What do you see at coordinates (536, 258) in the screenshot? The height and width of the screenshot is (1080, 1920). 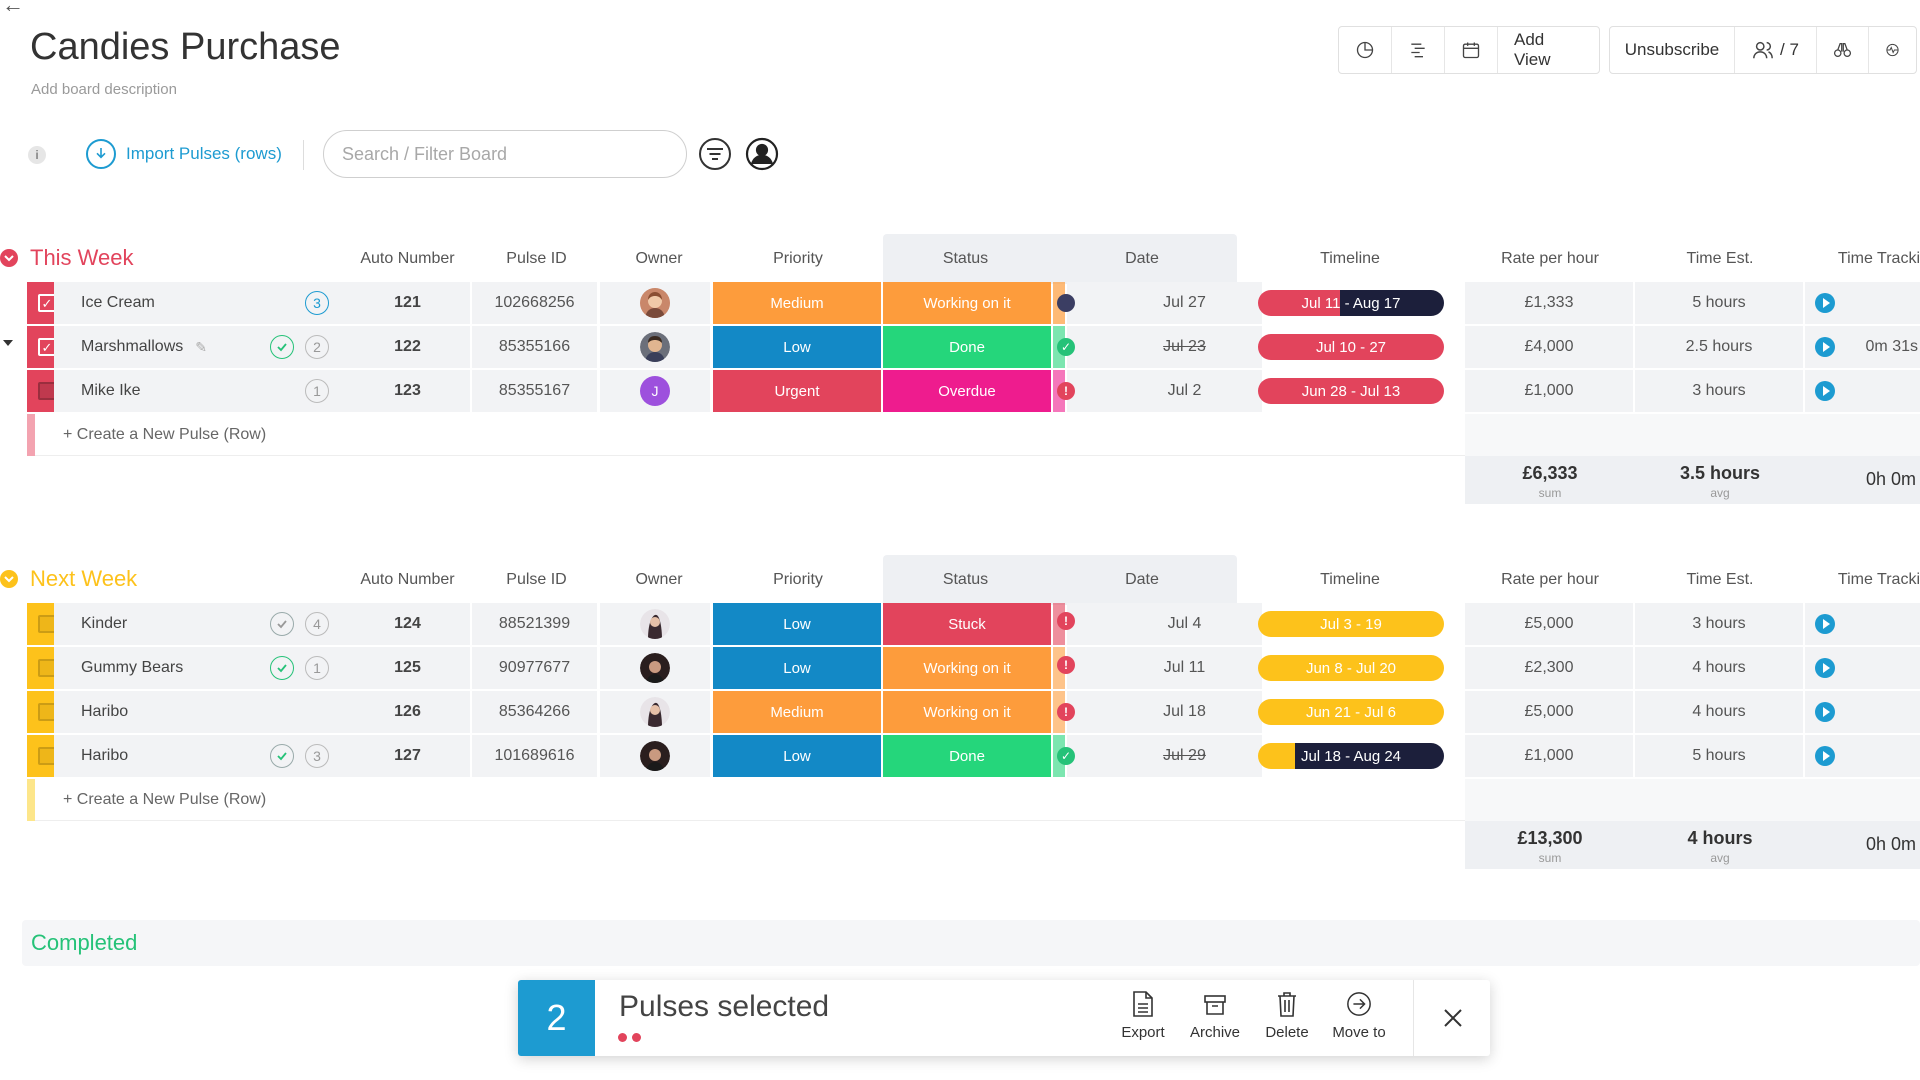 I see `col-pulse-id: Pulse ID` at bounding box center [536, 258].